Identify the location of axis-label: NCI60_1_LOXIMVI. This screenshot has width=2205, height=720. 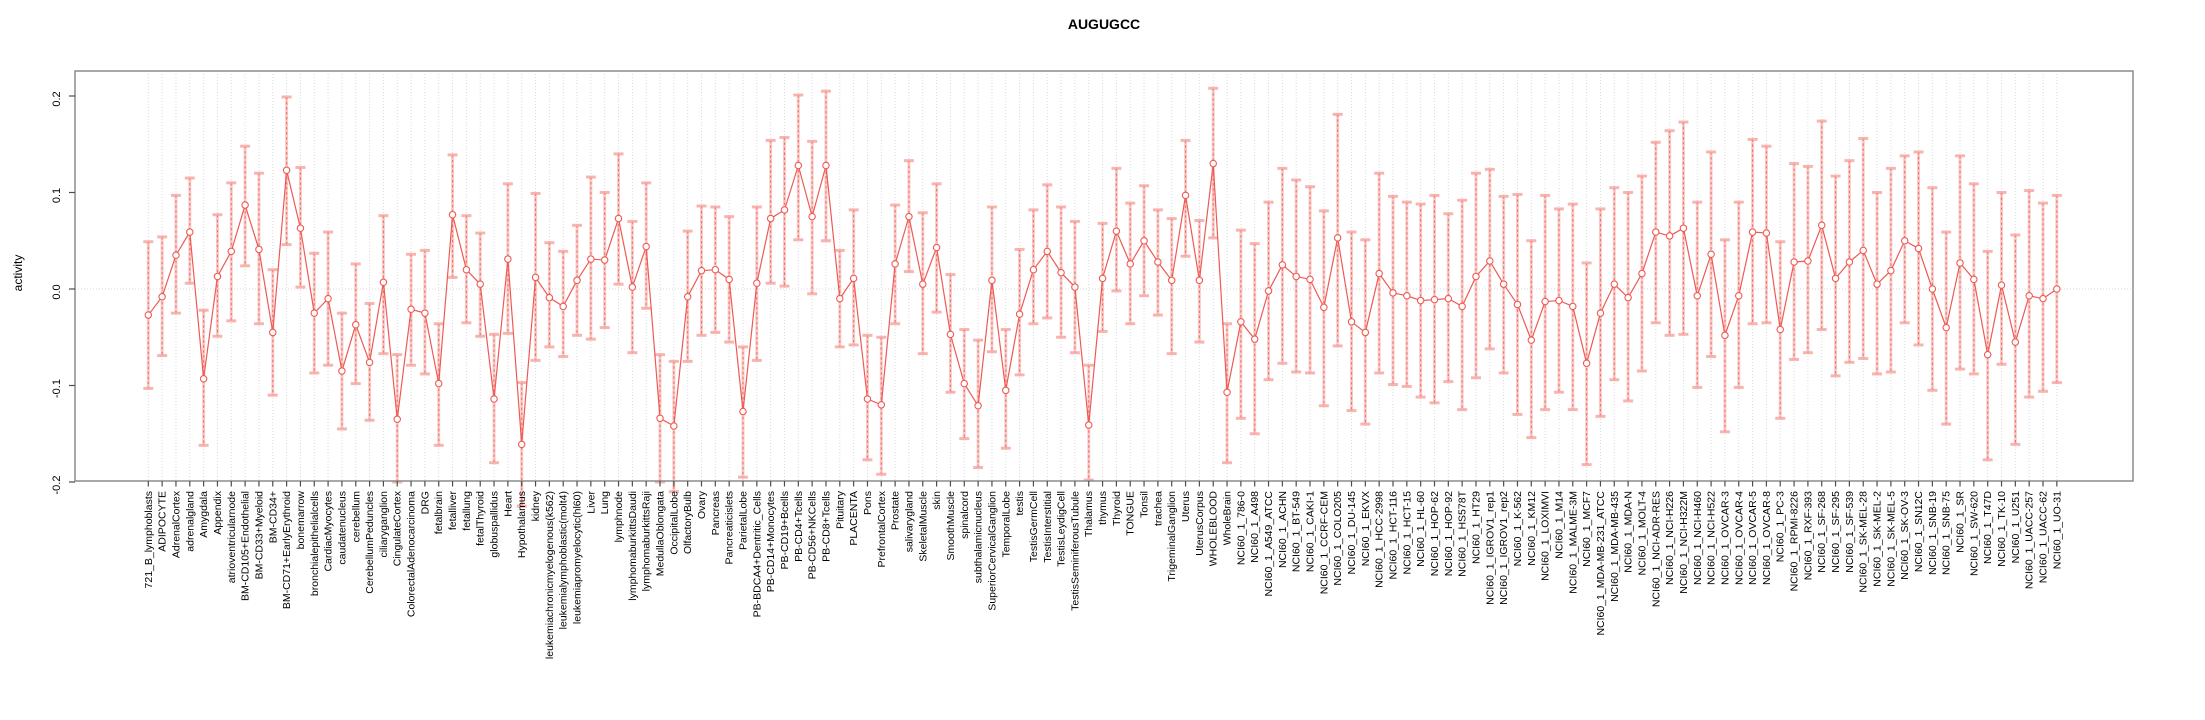
(1546, 536).